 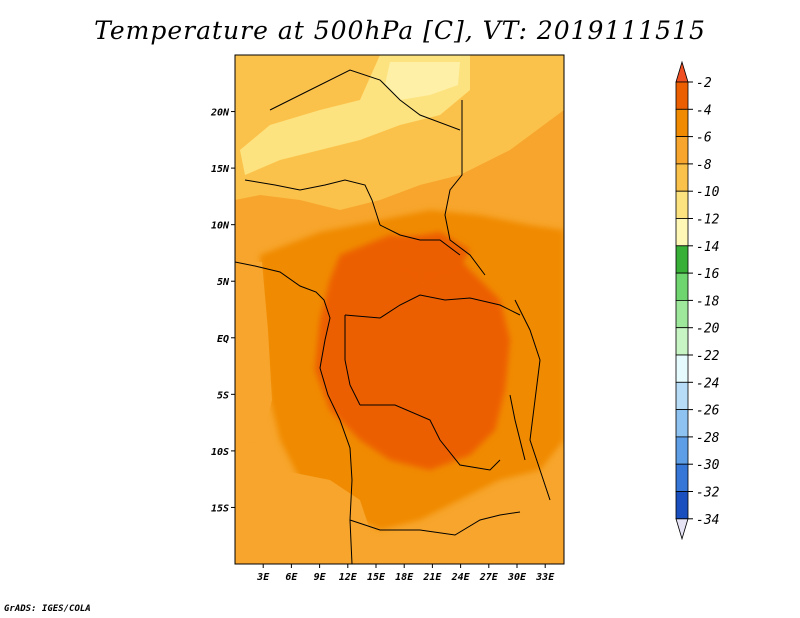 I want to click on border-drc-west, so click(x=352, y=360).